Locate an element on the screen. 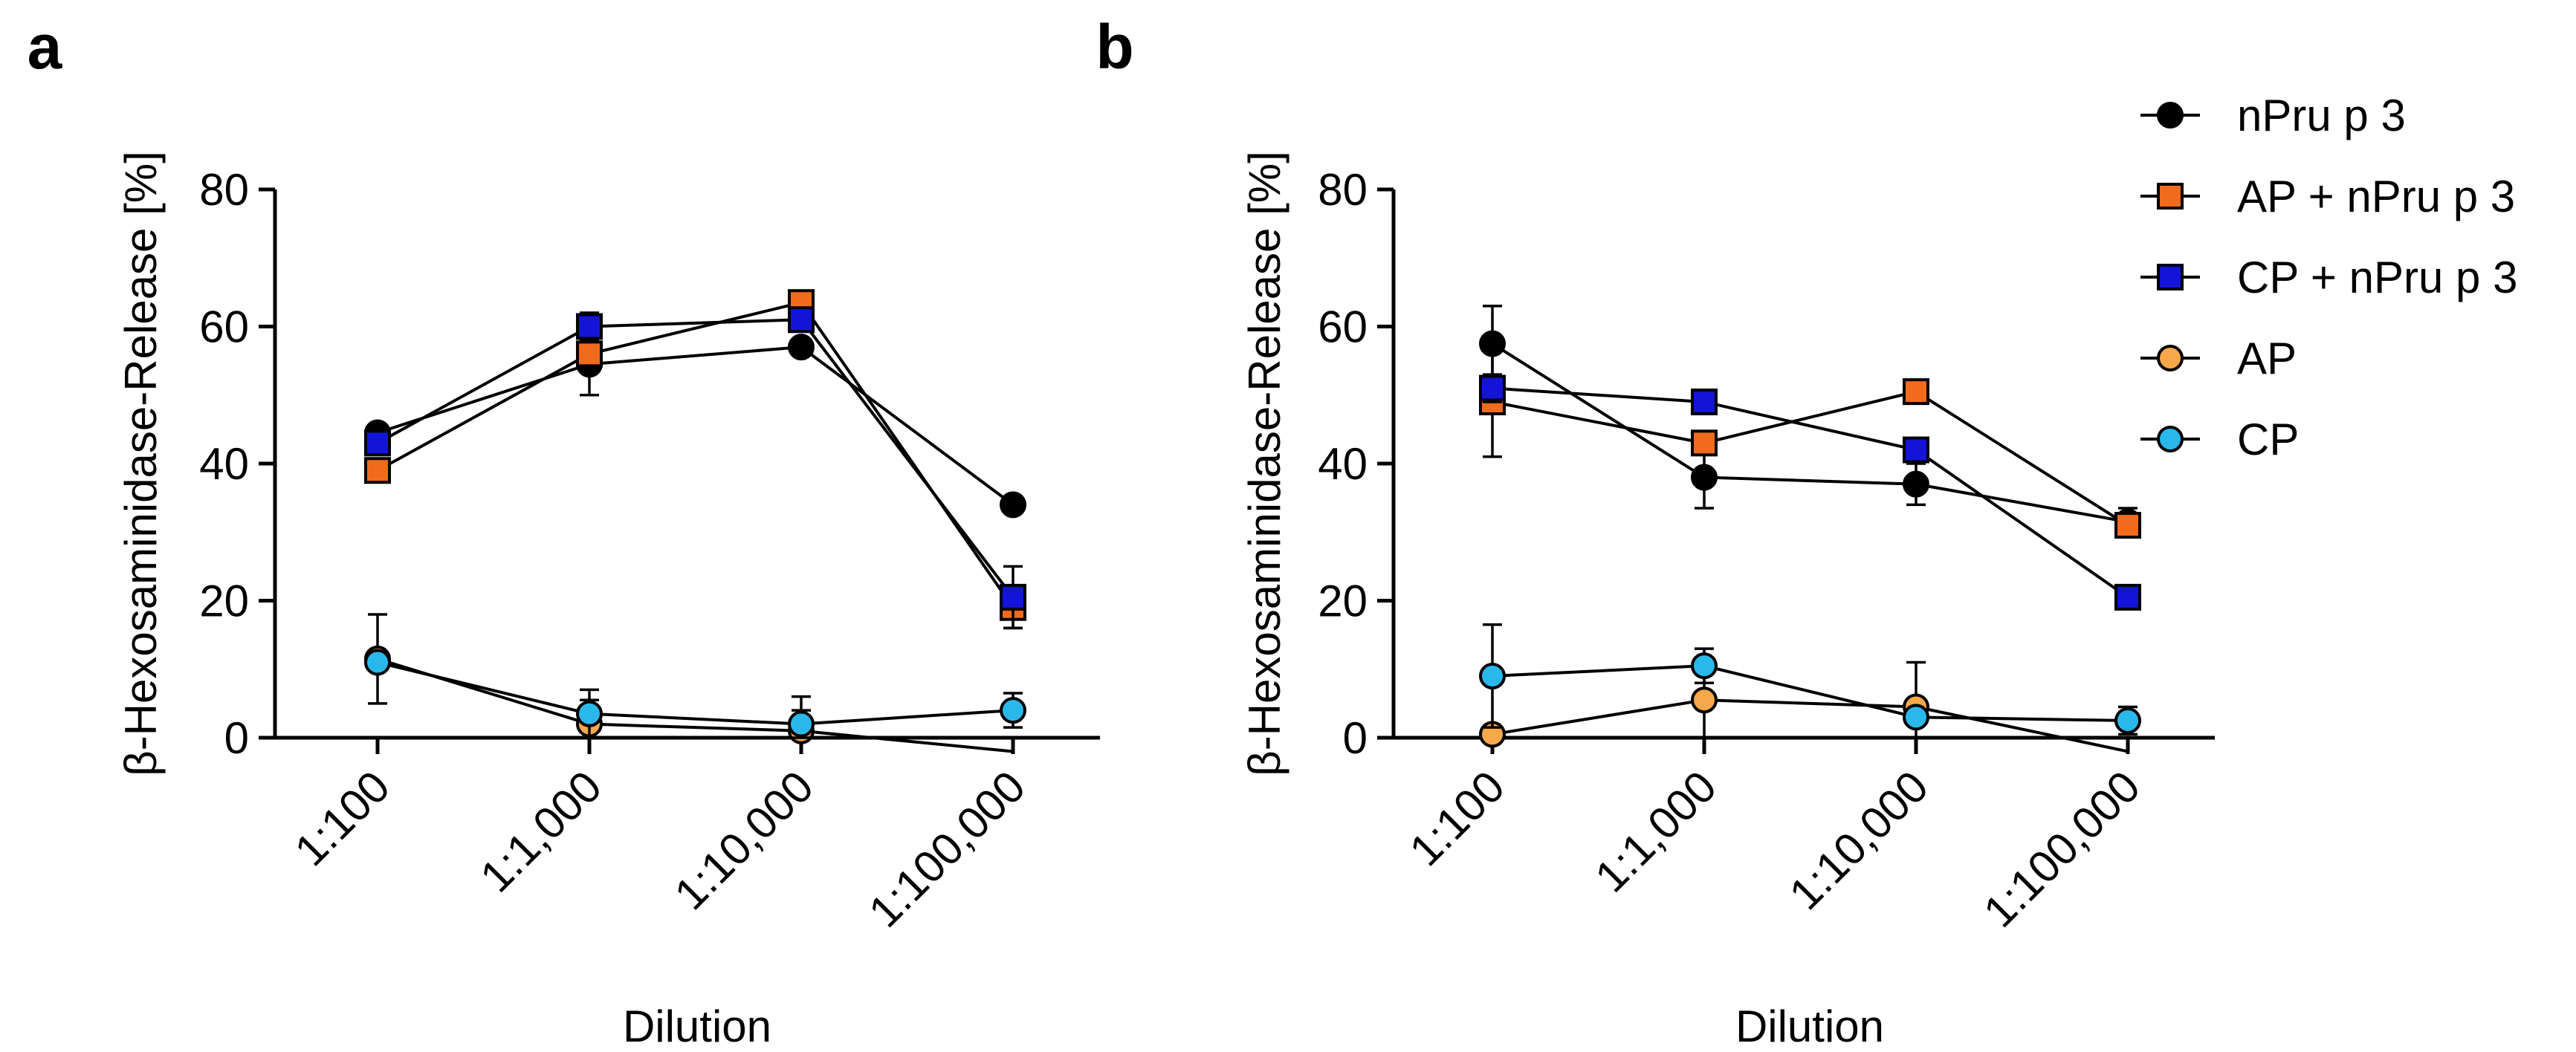  legend-item-npru-p-3: nPru p 3 is located at coordinates (2273, 115).